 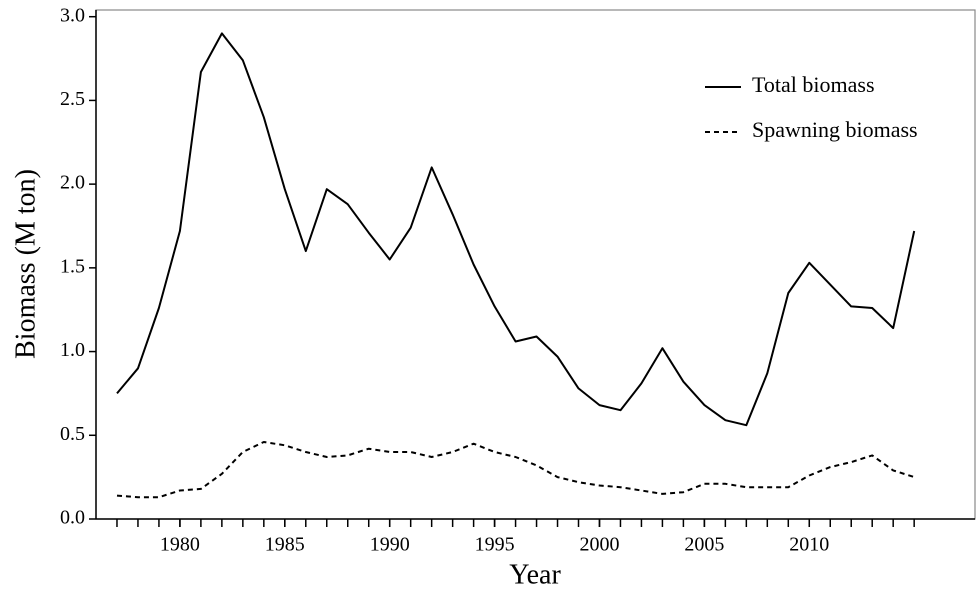 I want to click on y-tick-label: 0.5, so click(x=72, y=434).